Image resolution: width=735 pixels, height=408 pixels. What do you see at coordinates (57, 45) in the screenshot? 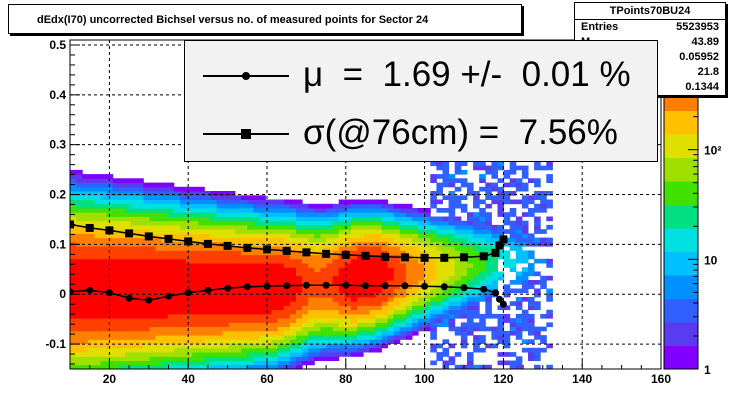
I see `y-tick-label: 0.5` at bounding box center [57, 45].